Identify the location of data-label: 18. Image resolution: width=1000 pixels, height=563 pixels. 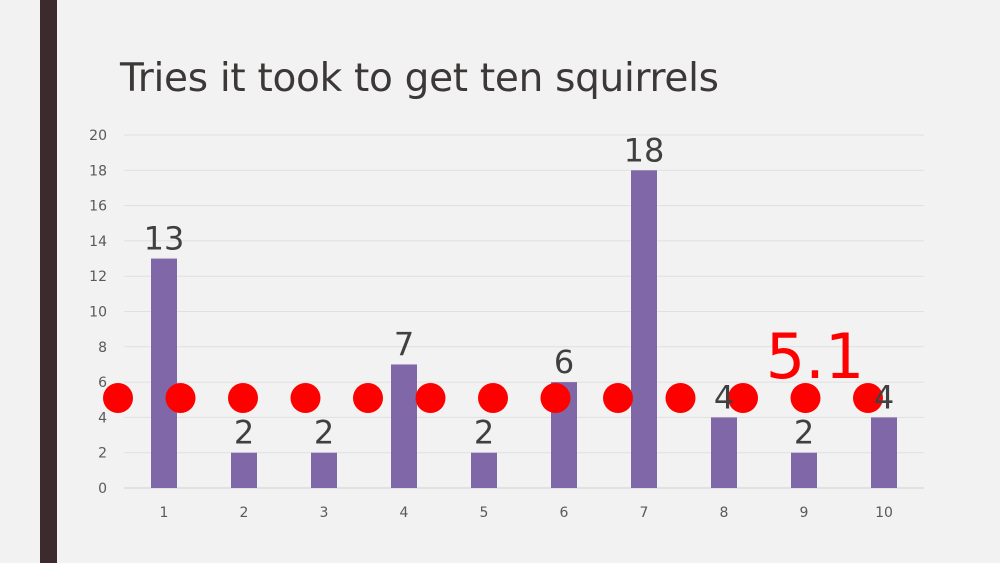
(644, 150).